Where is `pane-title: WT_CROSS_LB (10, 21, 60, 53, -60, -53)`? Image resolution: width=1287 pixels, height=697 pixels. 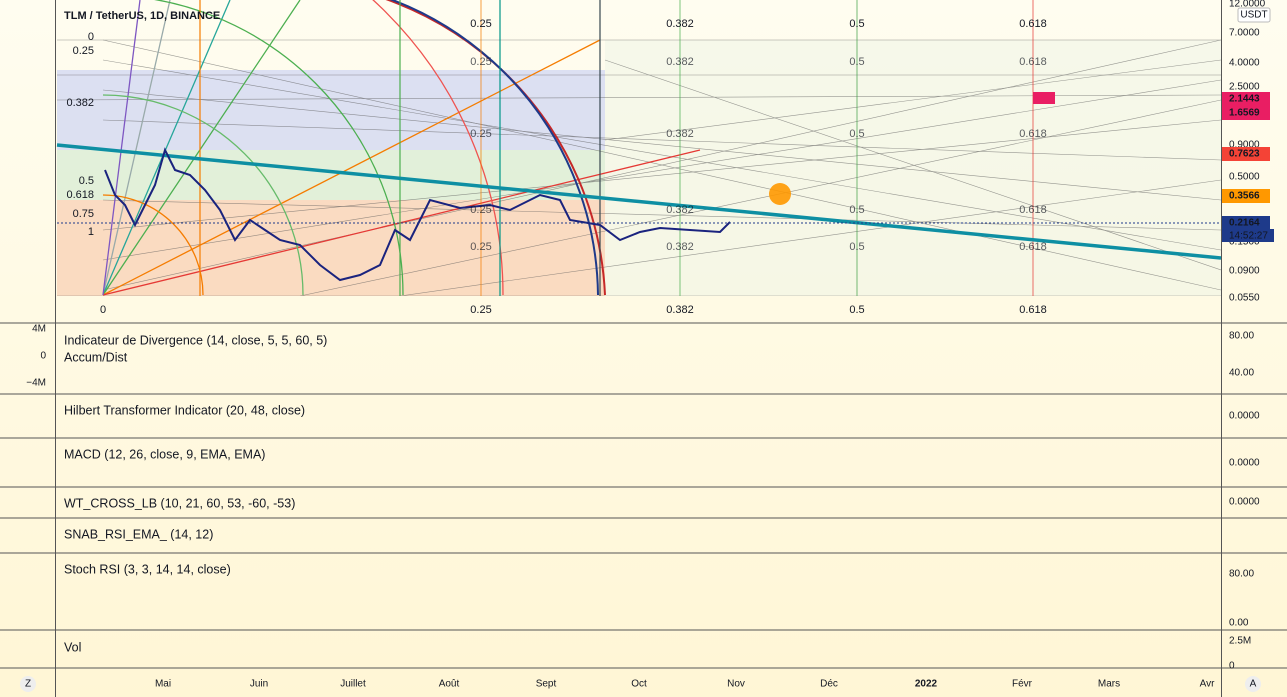 pane-title: WT_CROSS_LB (10, 21, 60, 53, -60, -53) is located at coordinates (179, 503).